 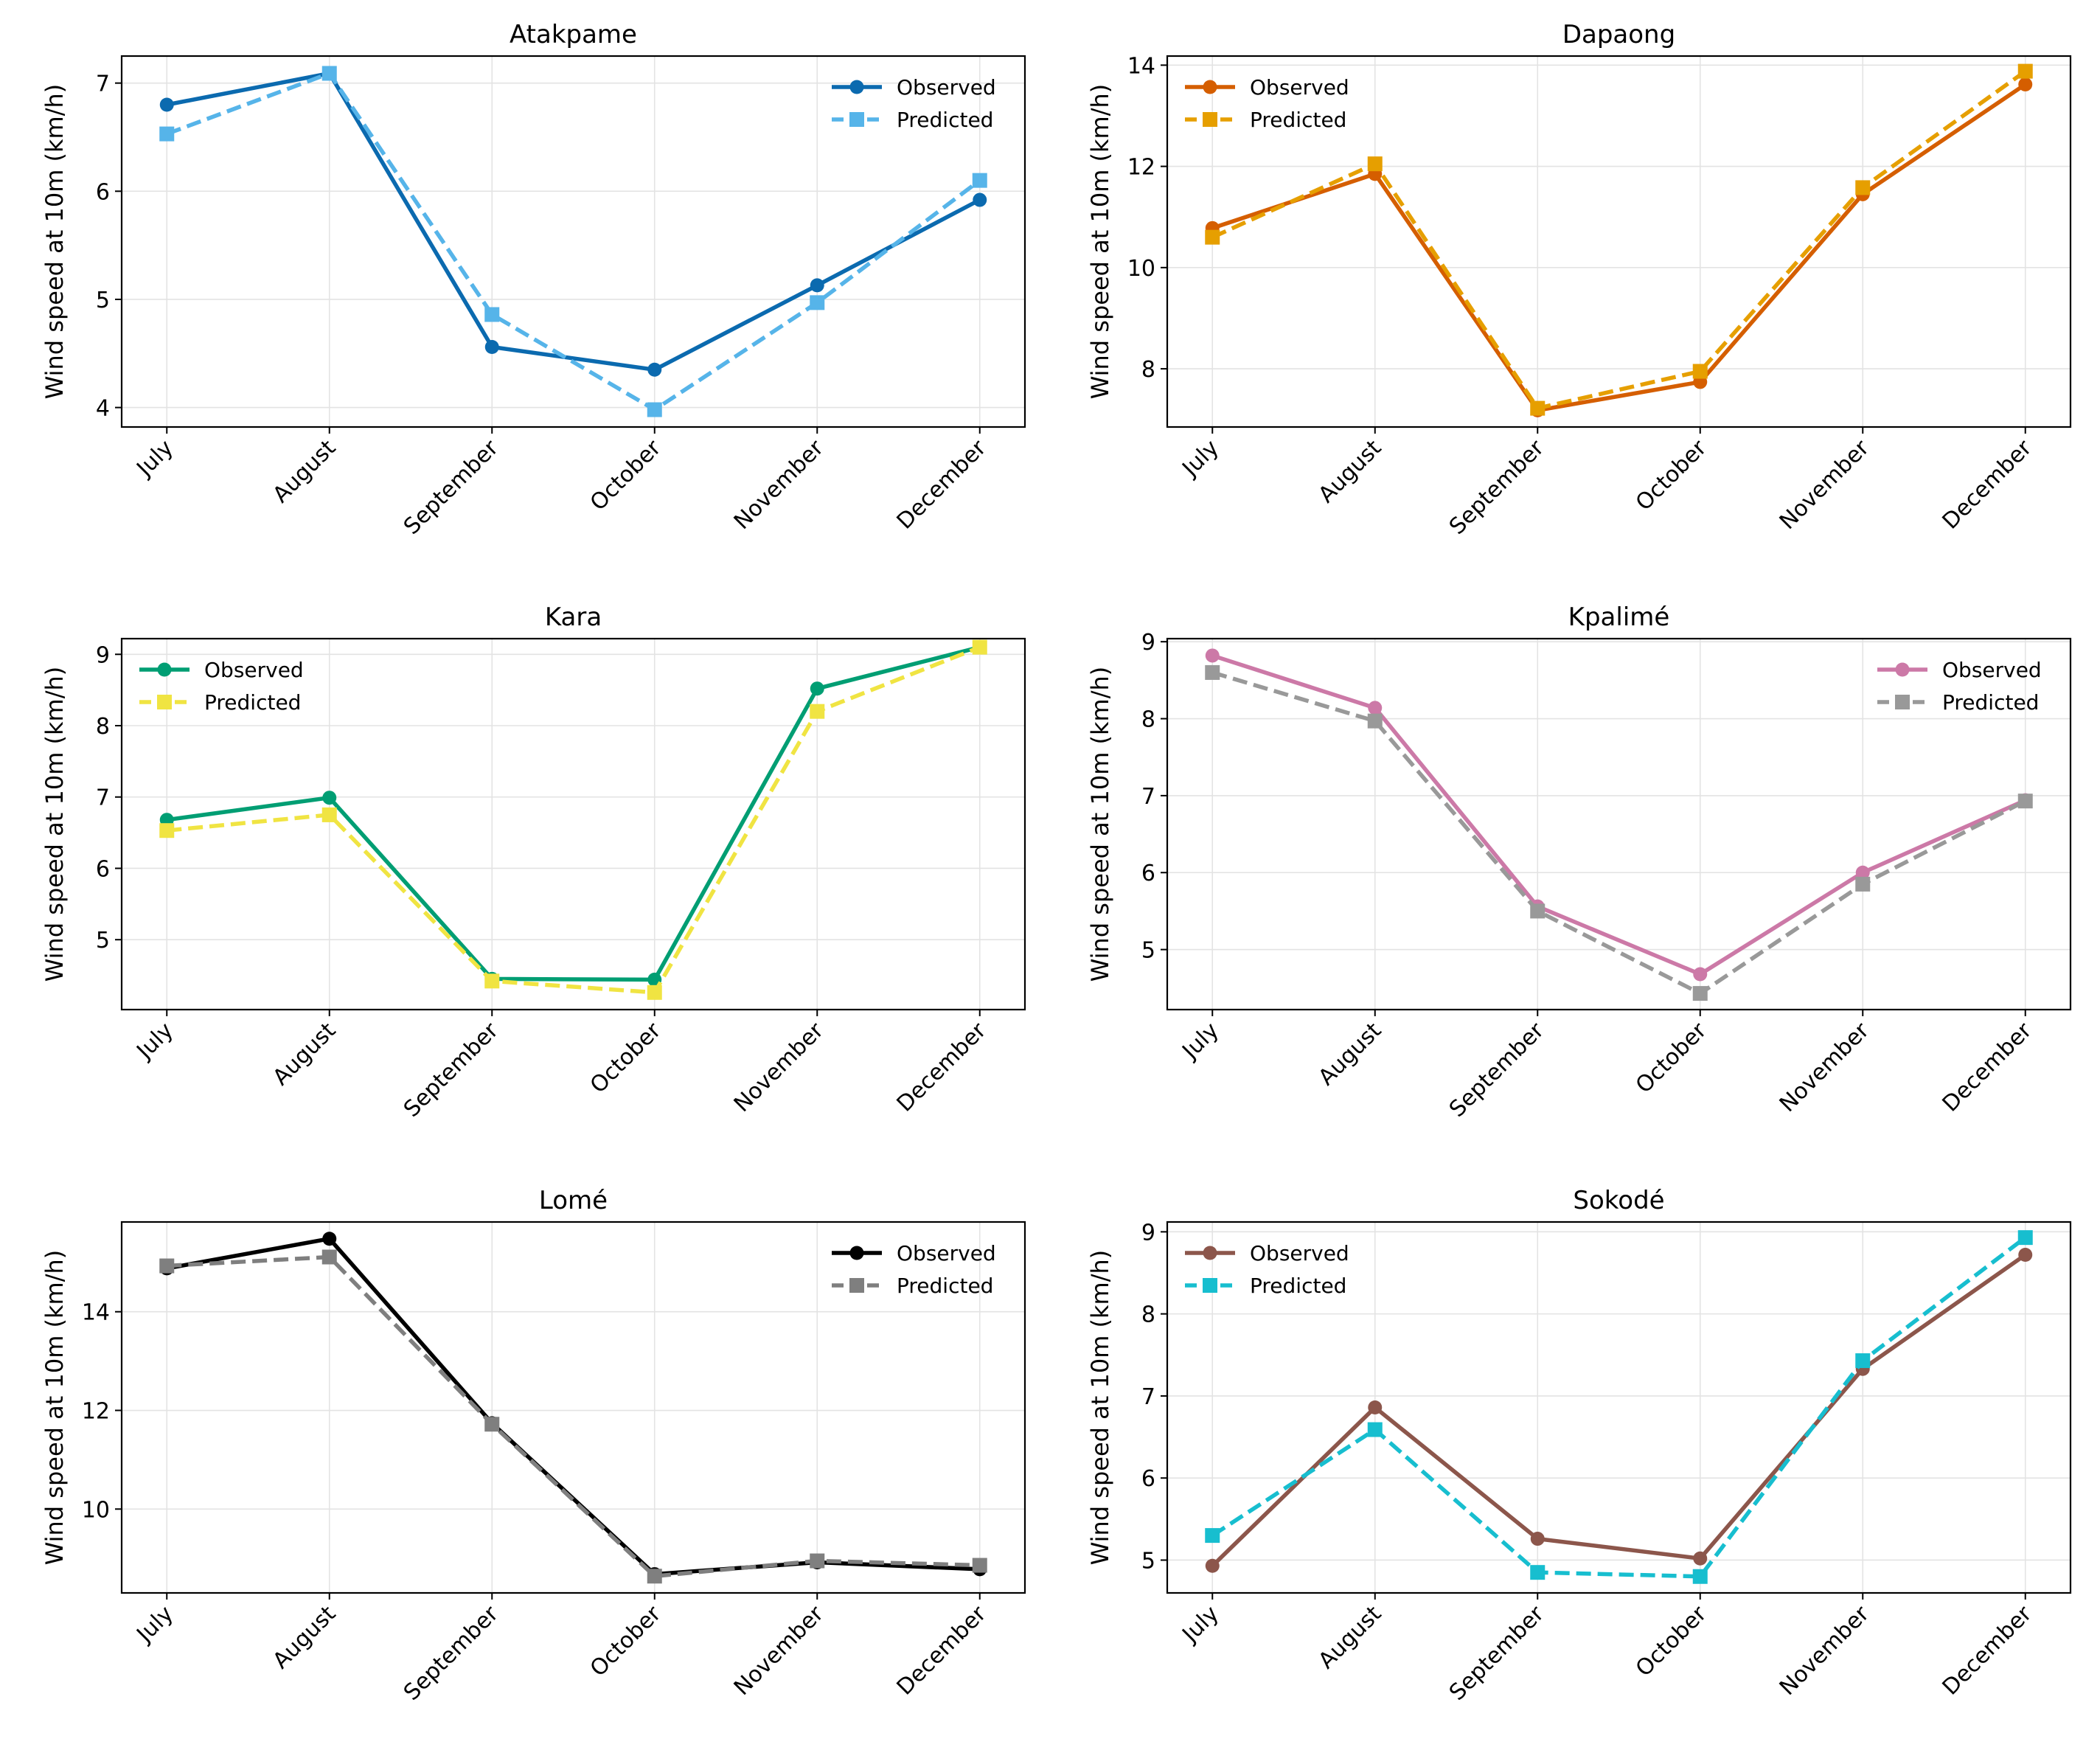 I want to click on panel-kara-legend-label: Predicted, so click(x=252, y=702).